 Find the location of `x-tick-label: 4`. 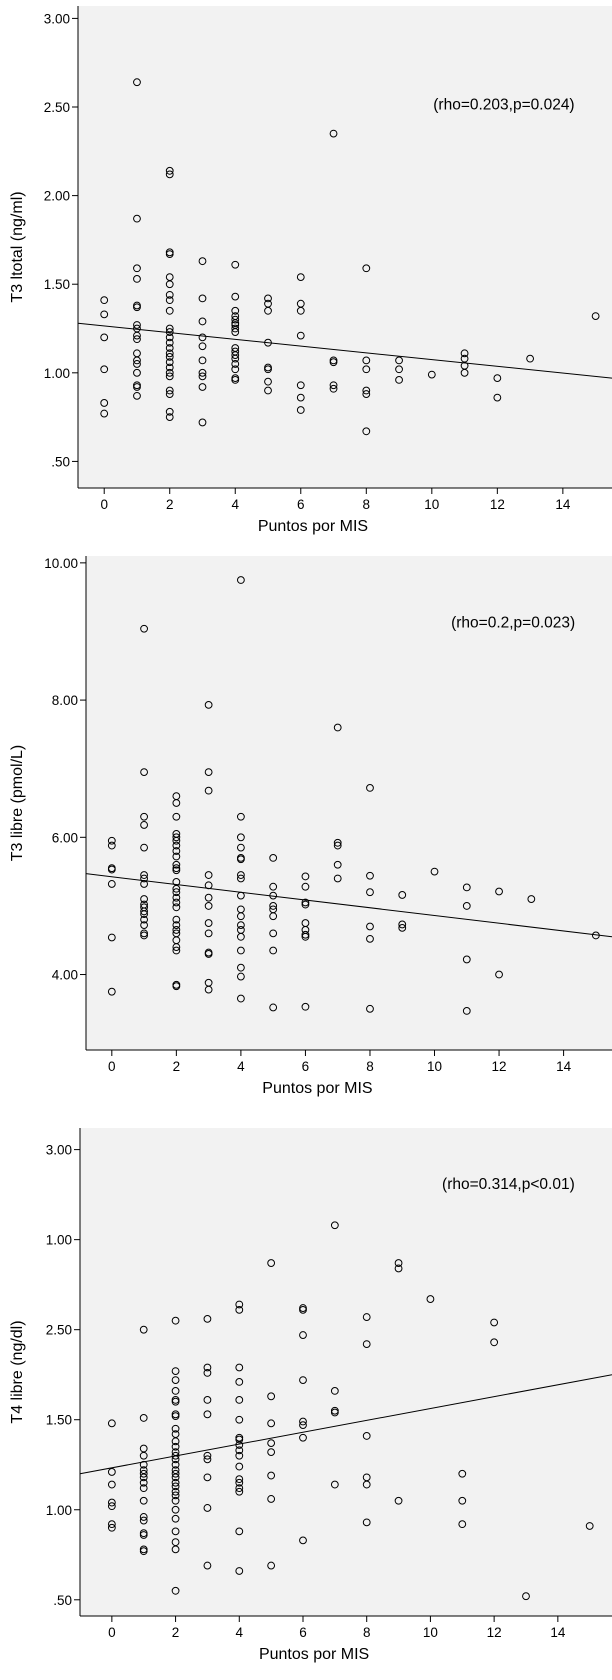

x-tick-label: 4 is located at coordinates (235, 504).